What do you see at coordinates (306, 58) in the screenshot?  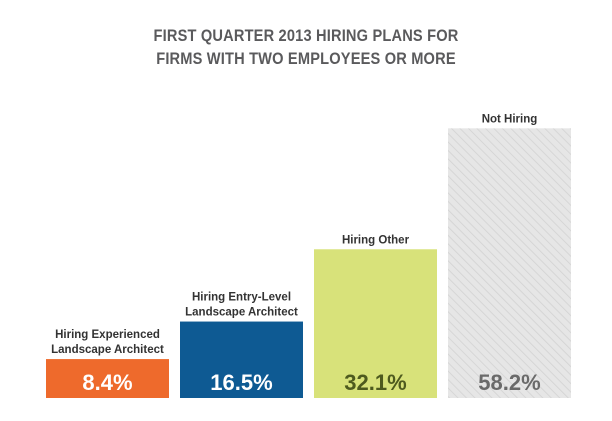 I see `chart-title-line-2: FIRMS WITH TWO EMPLOYEES OR MORE` at bounding box center [306, 58].